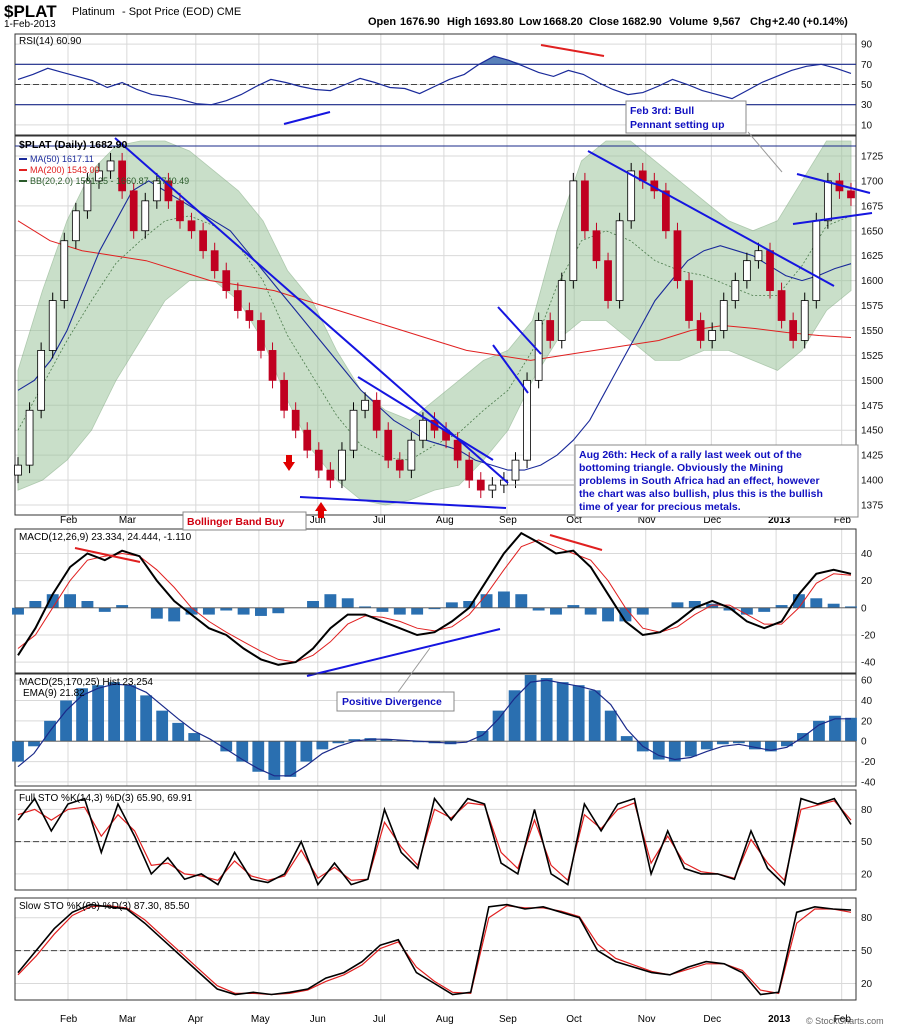 The width and height of the screenshot is (900, 1029). Describe the element at coordinates (307, 118) in the screenshot. I see `rsi-trendline` at that location.